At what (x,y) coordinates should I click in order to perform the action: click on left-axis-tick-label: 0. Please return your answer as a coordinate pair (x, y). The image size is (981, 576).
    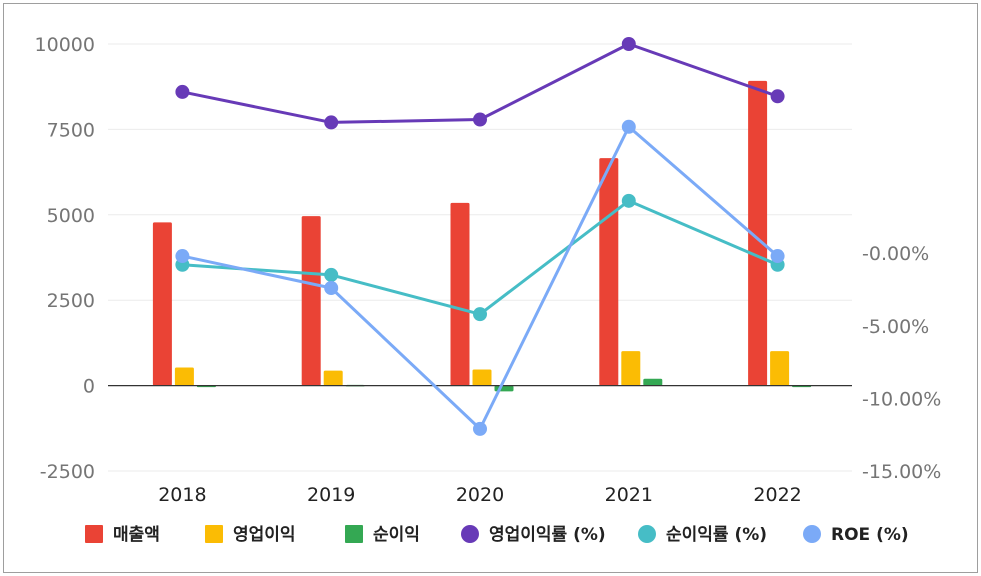
    Looking at the image, I should click on (89, 387).